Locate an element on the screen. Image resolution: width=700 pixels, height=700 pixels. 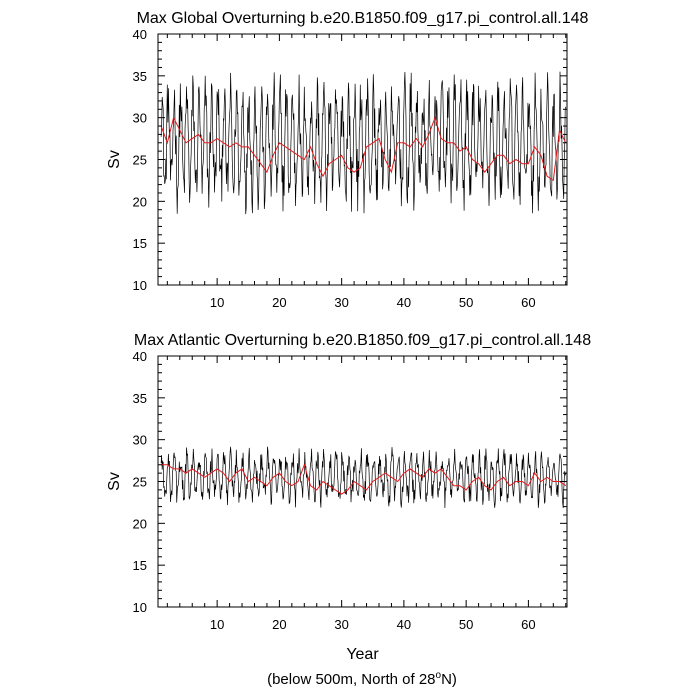
atlantic-xtick-label: 10 is located at coordinates (217, 624).